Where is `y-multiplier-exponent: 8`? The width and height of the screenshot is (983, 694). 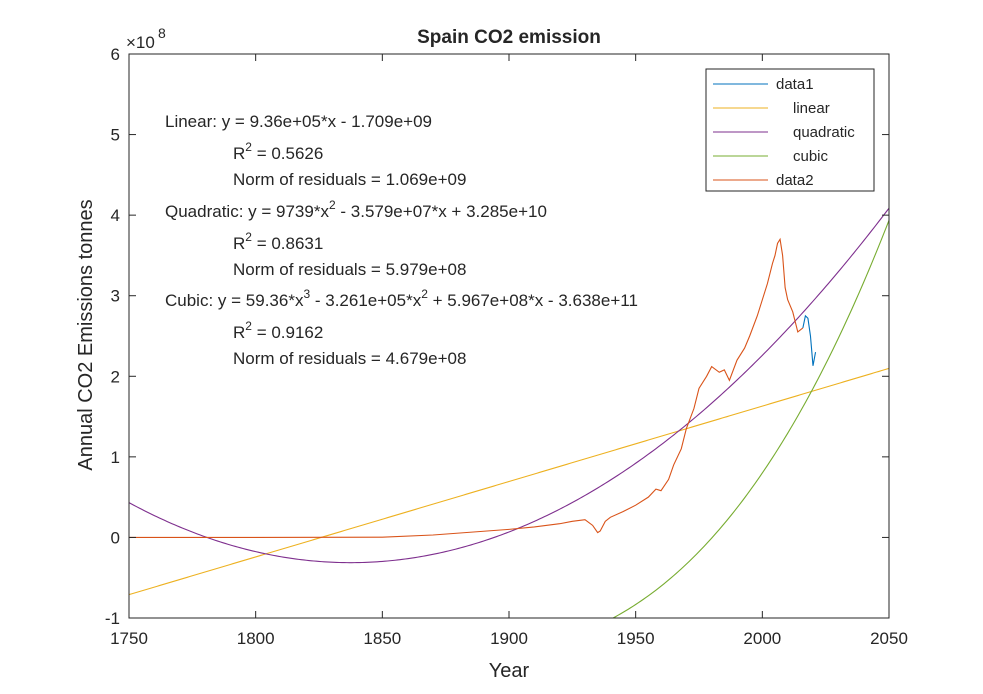
y-multiplier-exponent: 8 is located at coordinates (162, 33).